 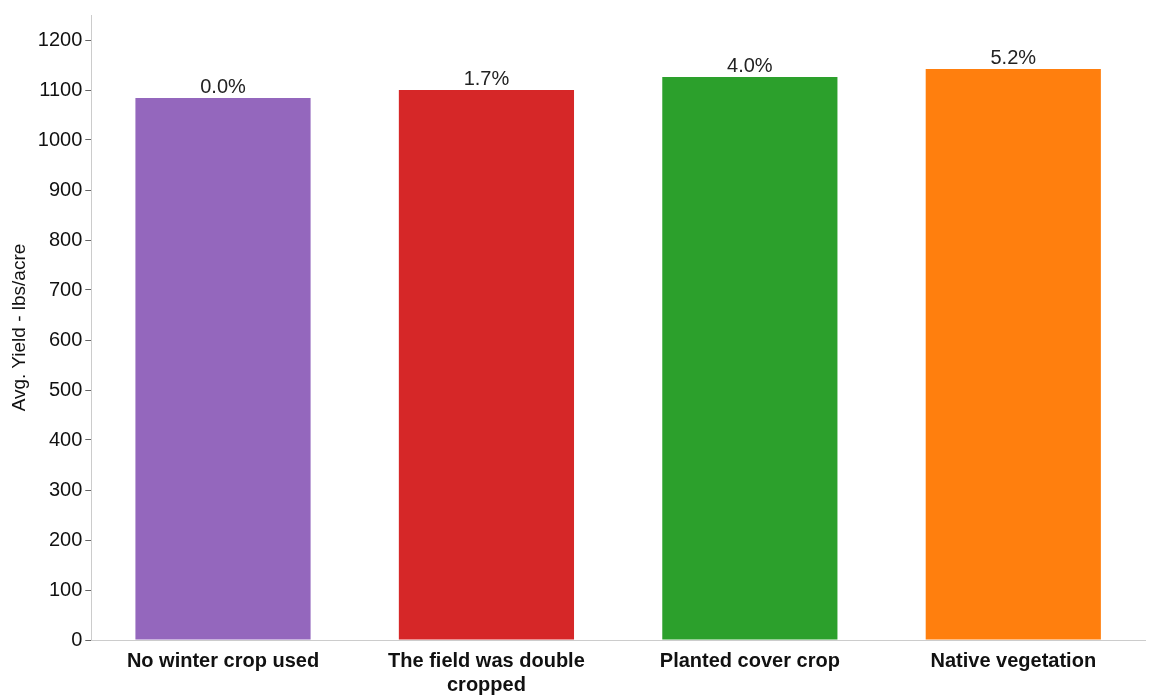 I want to click on x-tick-label: No winter crop used, so click(x=223, y=659).